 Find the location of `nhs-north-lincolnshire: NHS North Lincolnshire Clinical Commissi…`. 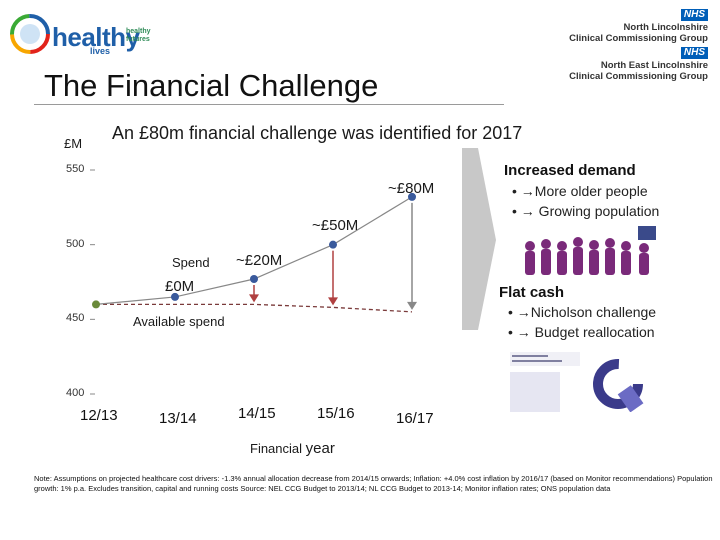

nhs-north-lincolnshire: NHS North Lincolnshire Clinical Commissi… is located at coordinates (638, 24).